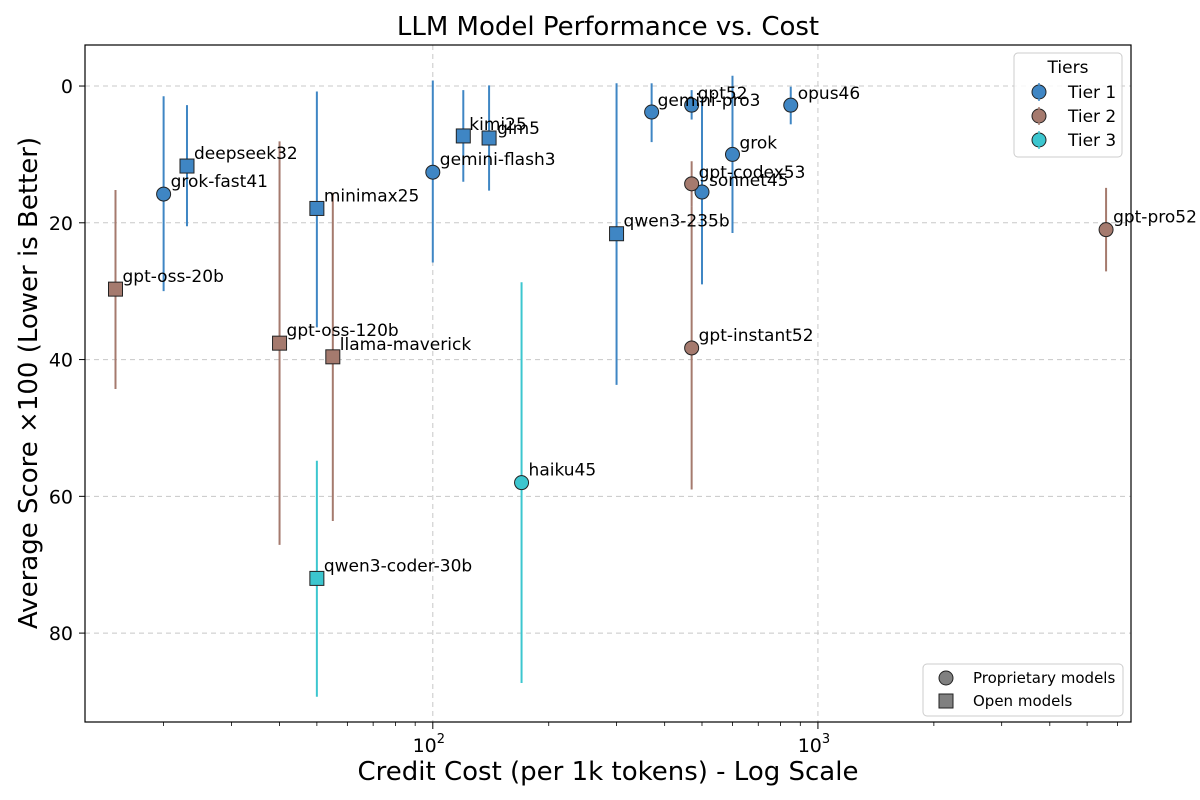 This screenshot has width=1200, height=800. What do you see at coordinates (67, 87) in the screenshot?
I see `y-tick-label: 0` at bounding box center [67, 87].